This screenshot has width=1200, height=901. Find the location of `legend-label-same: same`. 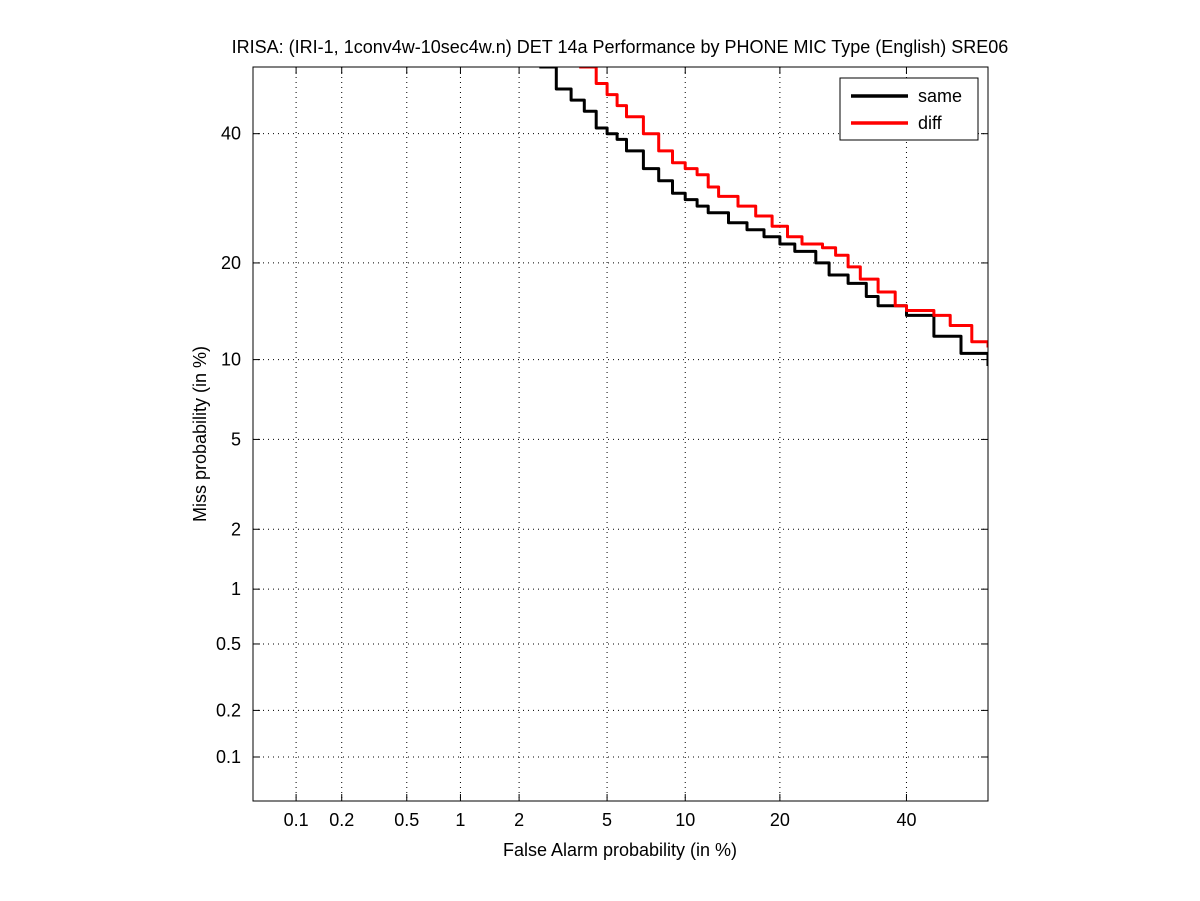

legend-label-same: same is located at coordinates (940, 96).